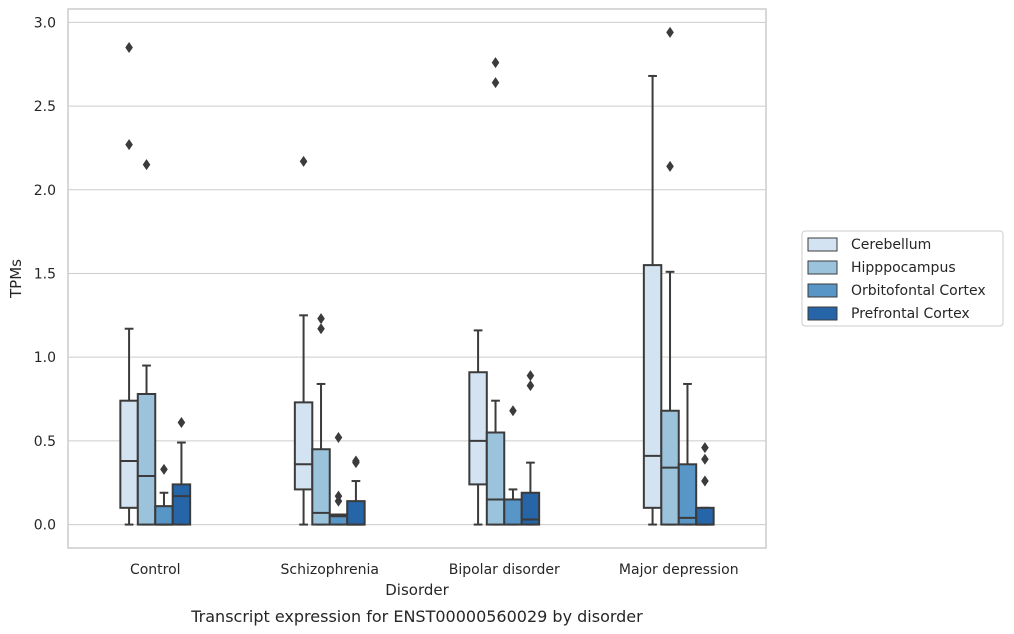 This screenshot has width=1014, height=634. I want to click on y-tick-label: 0.5, so click(45, 442).